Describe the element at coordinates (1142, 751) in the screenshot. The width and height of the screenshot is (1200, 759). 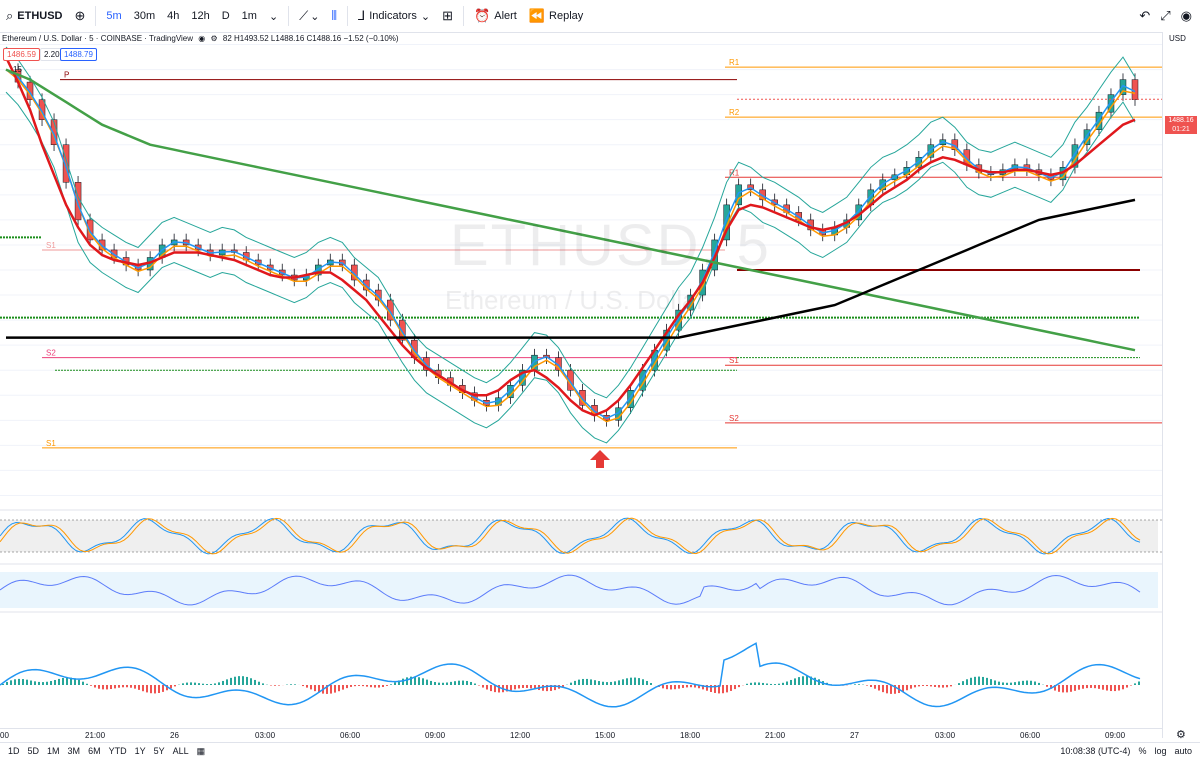
I see `percent-toggle: %` at that location.